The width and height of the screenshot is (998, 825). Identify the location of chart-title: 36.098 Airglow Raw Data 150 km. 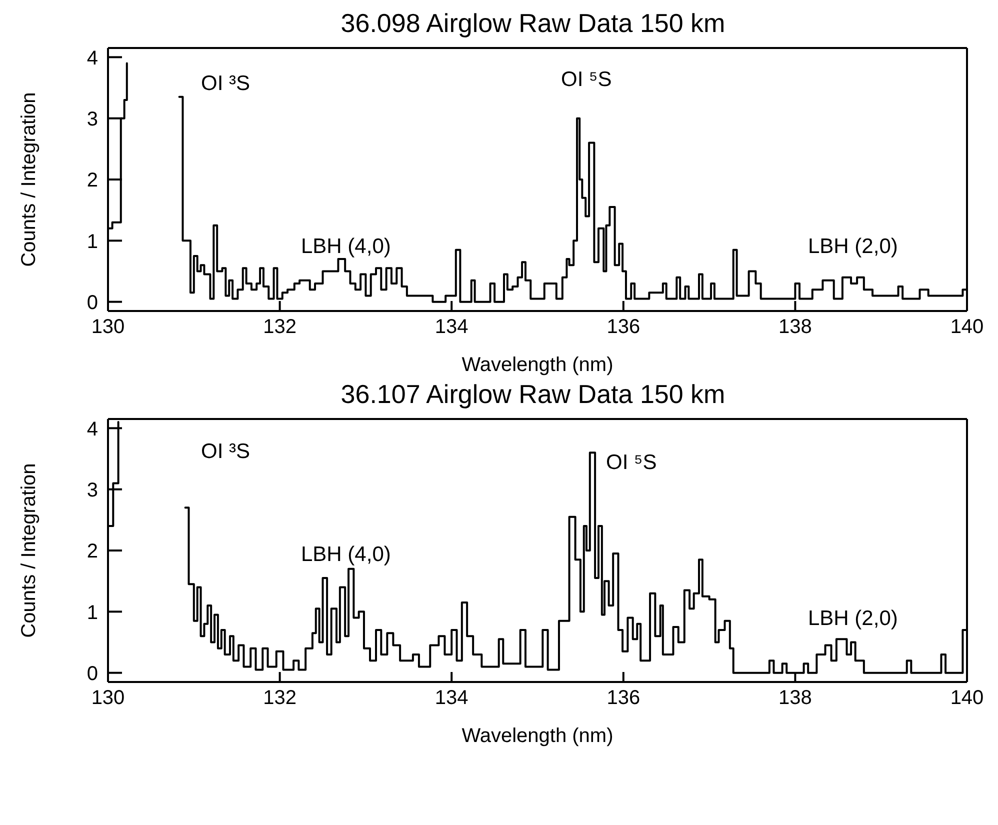
(533, 23).